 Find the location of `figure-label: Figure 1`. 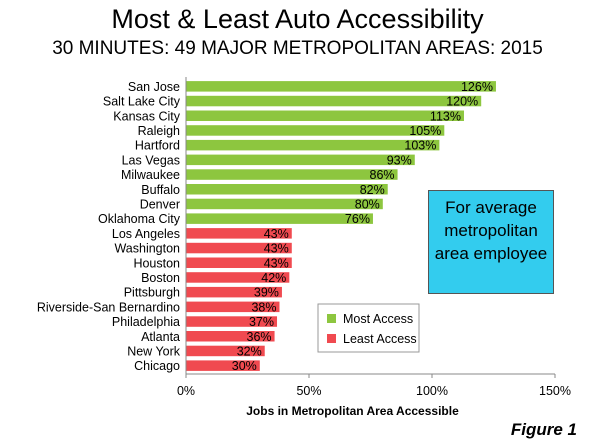

figure-label: Figure 1 is located at coordinates (543, 429).